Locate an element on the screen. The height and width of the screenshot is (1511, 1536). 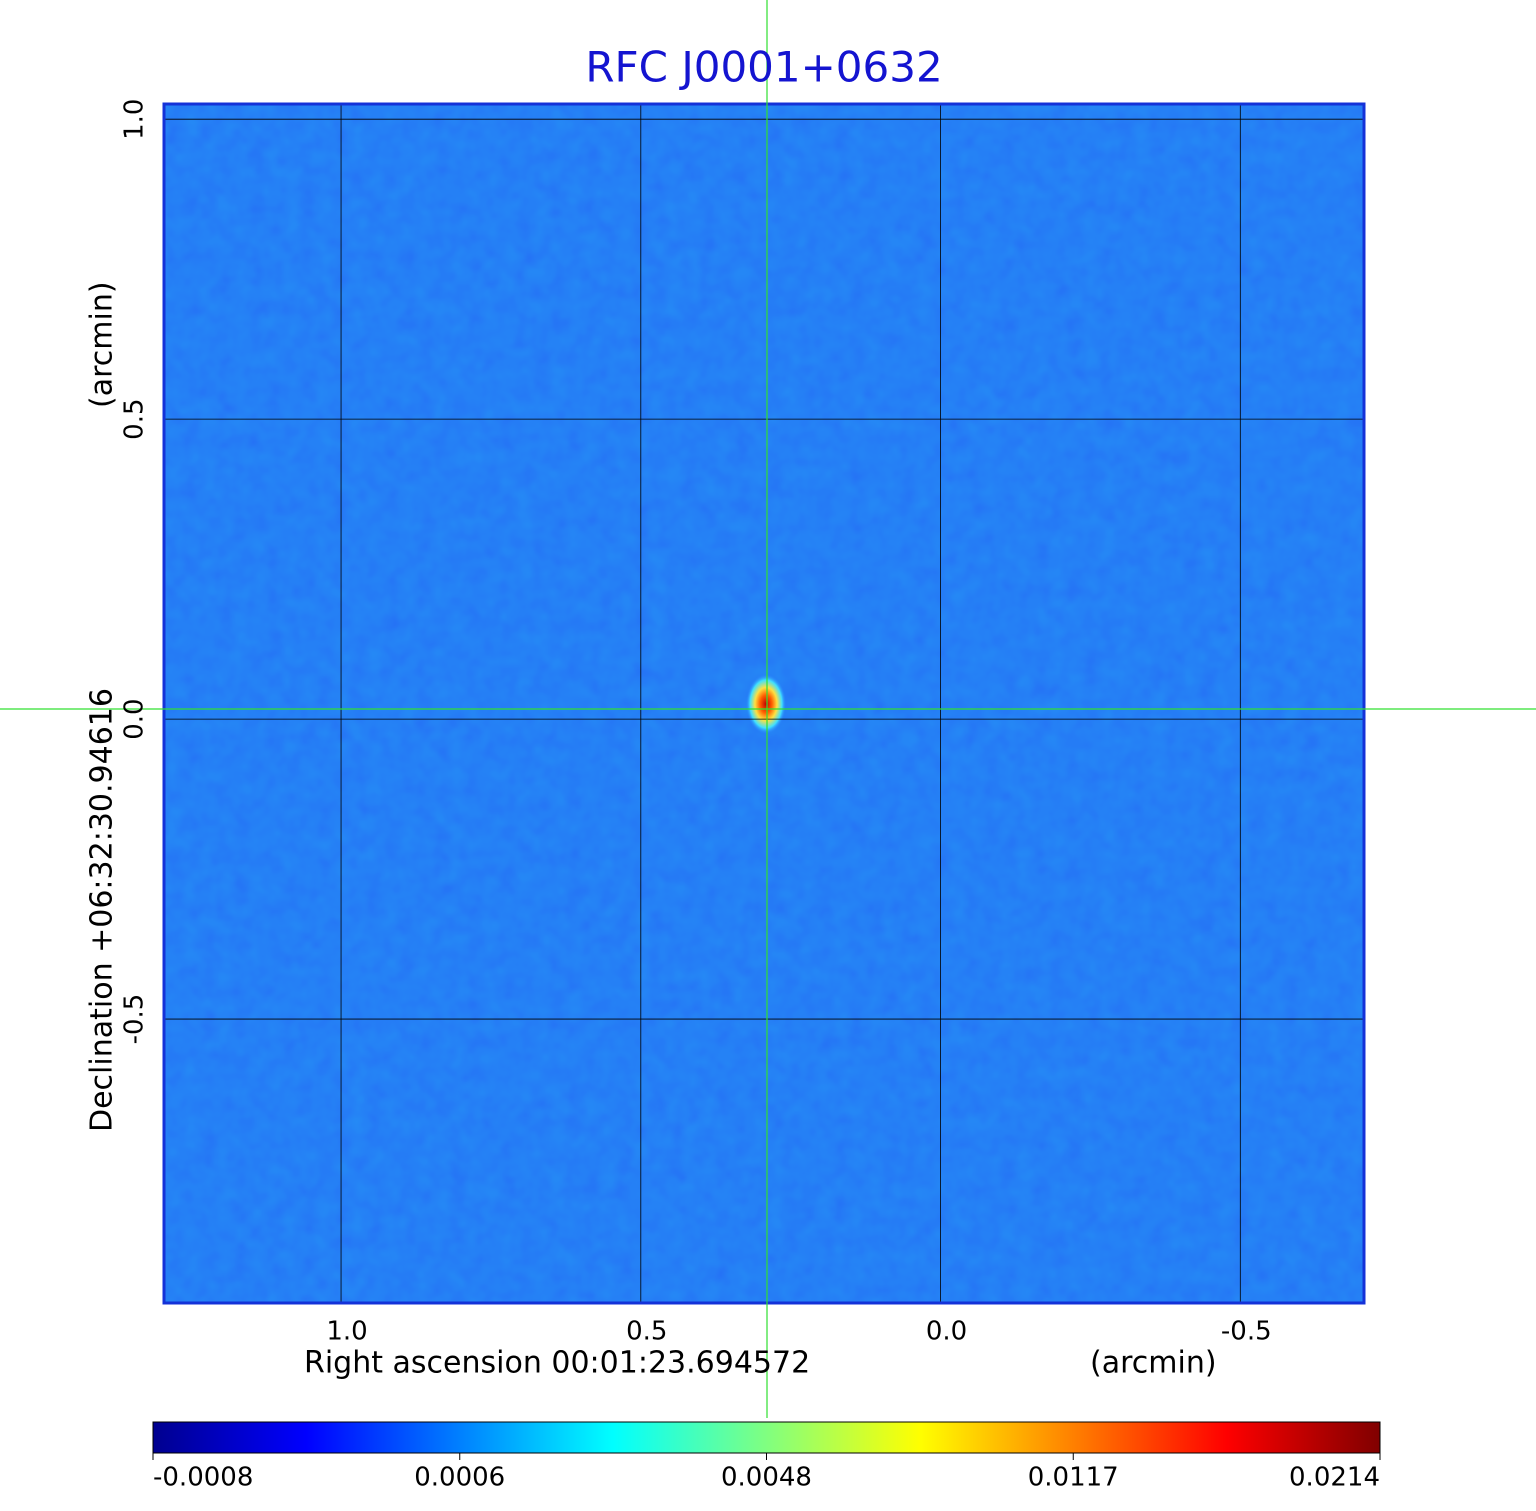
y-tick-label: 0.5 is located at coordinates (135, 418).